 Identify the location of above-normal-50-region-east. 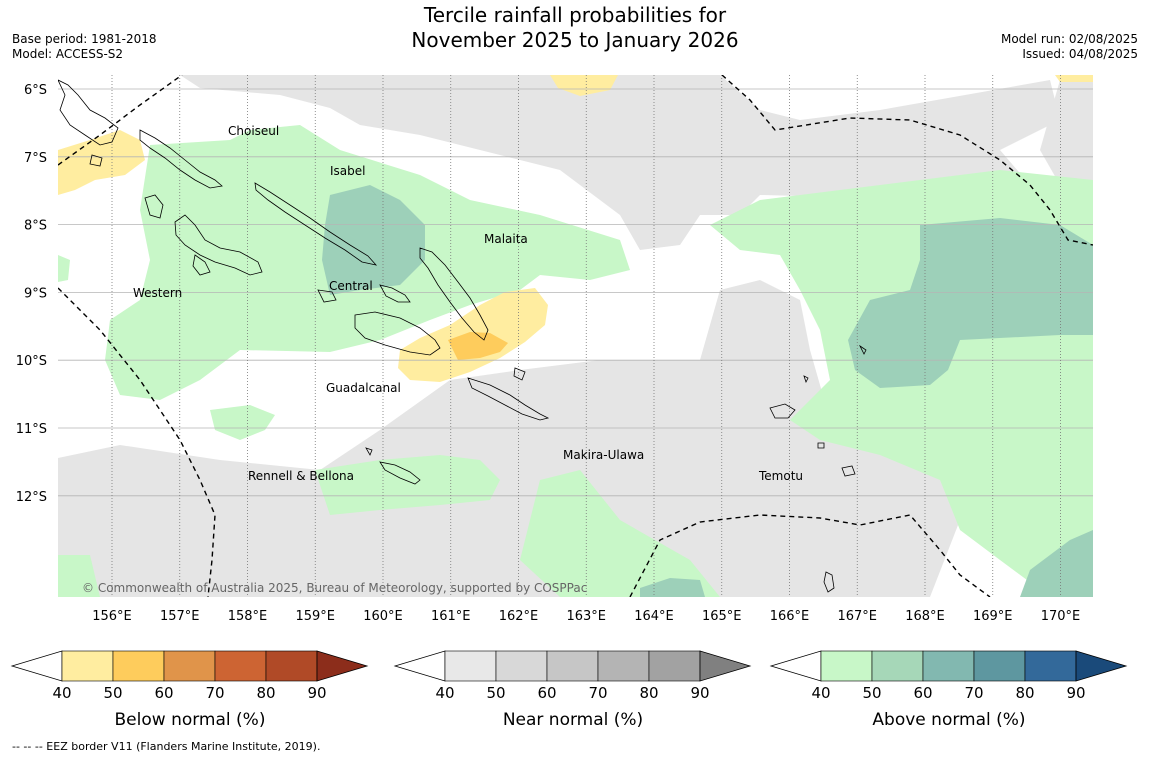
(970, 303).